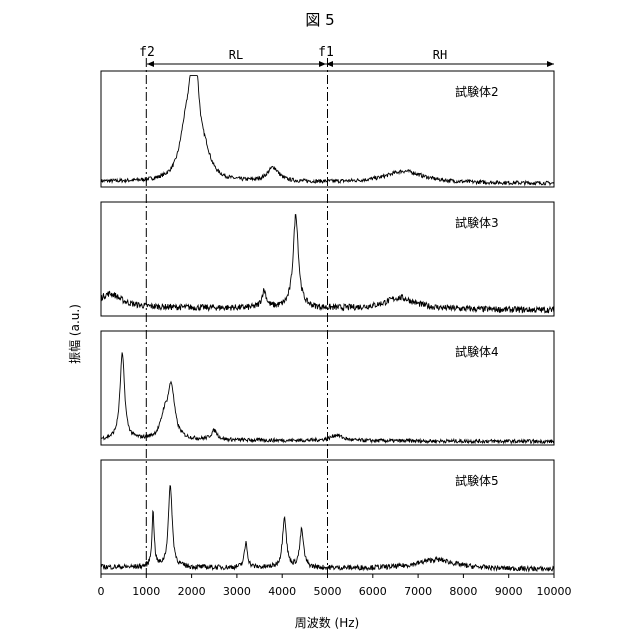  I want to click on f2-label: f2, so click(147, 52).